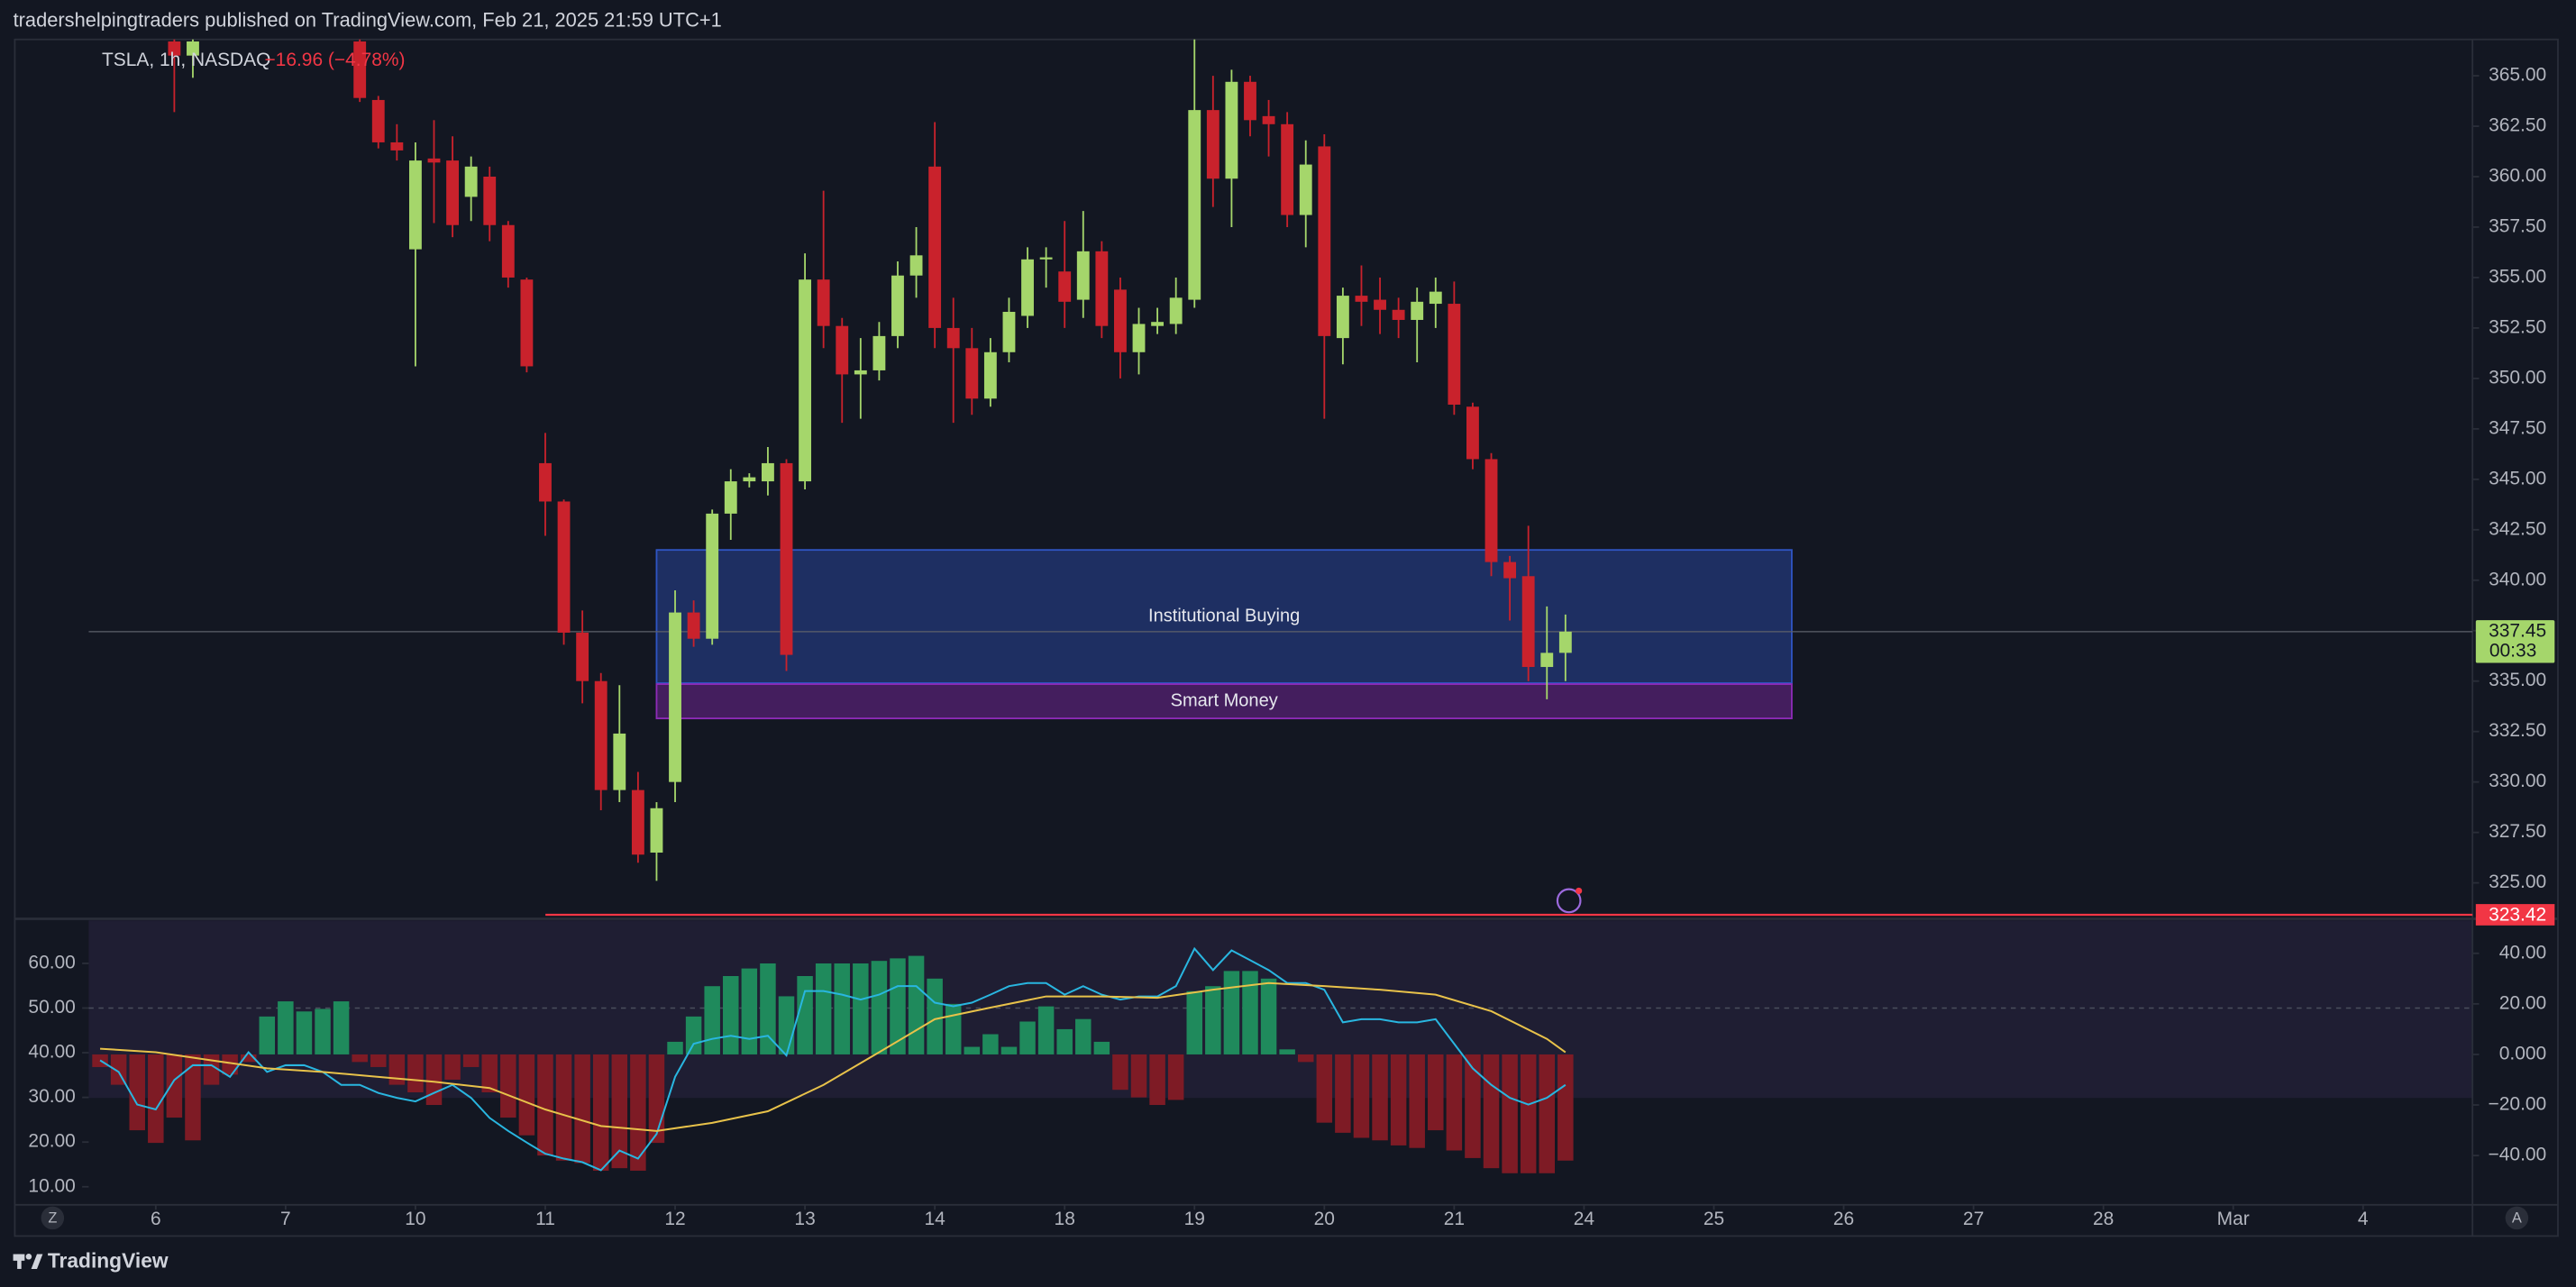 This screenshot has width=2576, height=1287. What do you see at coordinates (1224, 615) in the screenshot?
I see `zone-label: Institutional Buying` at bounding box center [1224, 615].